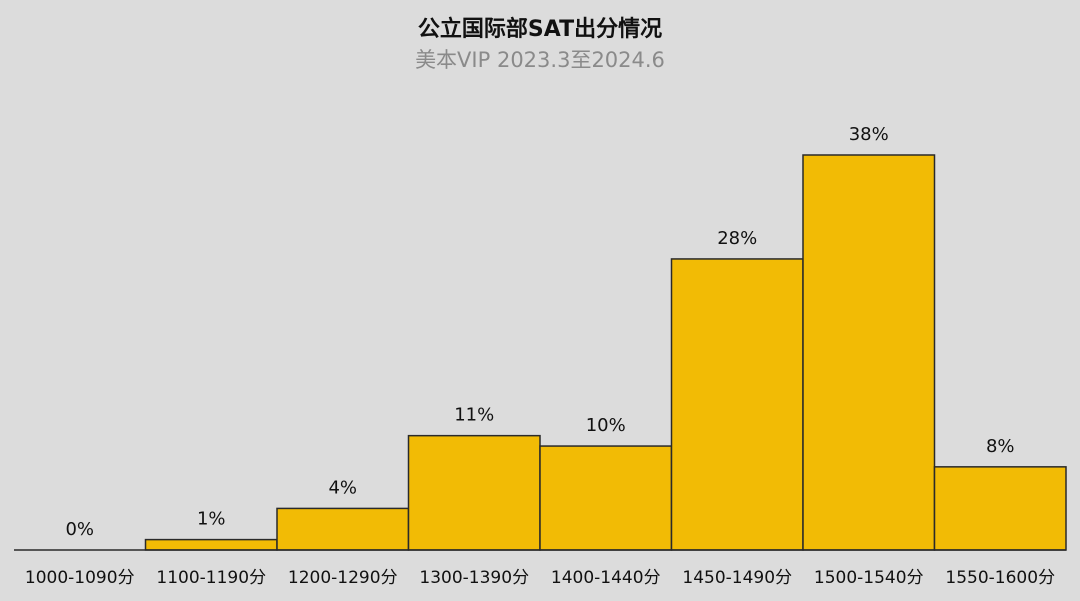 The height and width of the screenshot is (601, 1080). I want to click on value-label: 28%, so click(737, 238).